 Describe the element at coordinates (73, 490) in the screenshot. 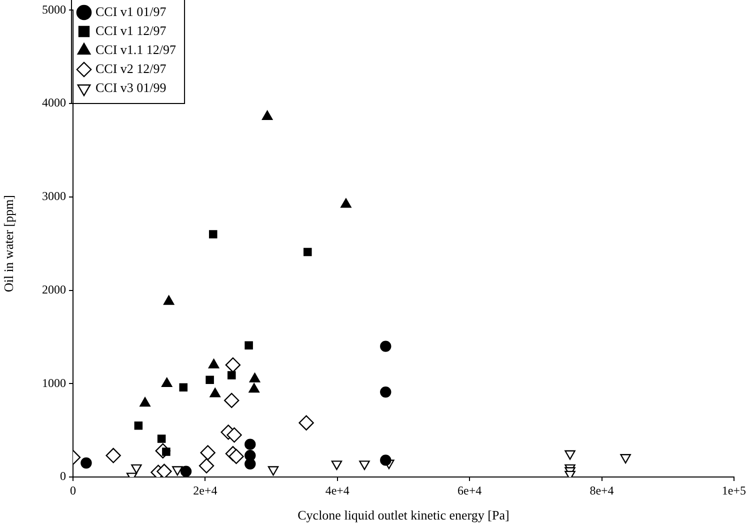

I see `x-tick-label: 0` at that location.